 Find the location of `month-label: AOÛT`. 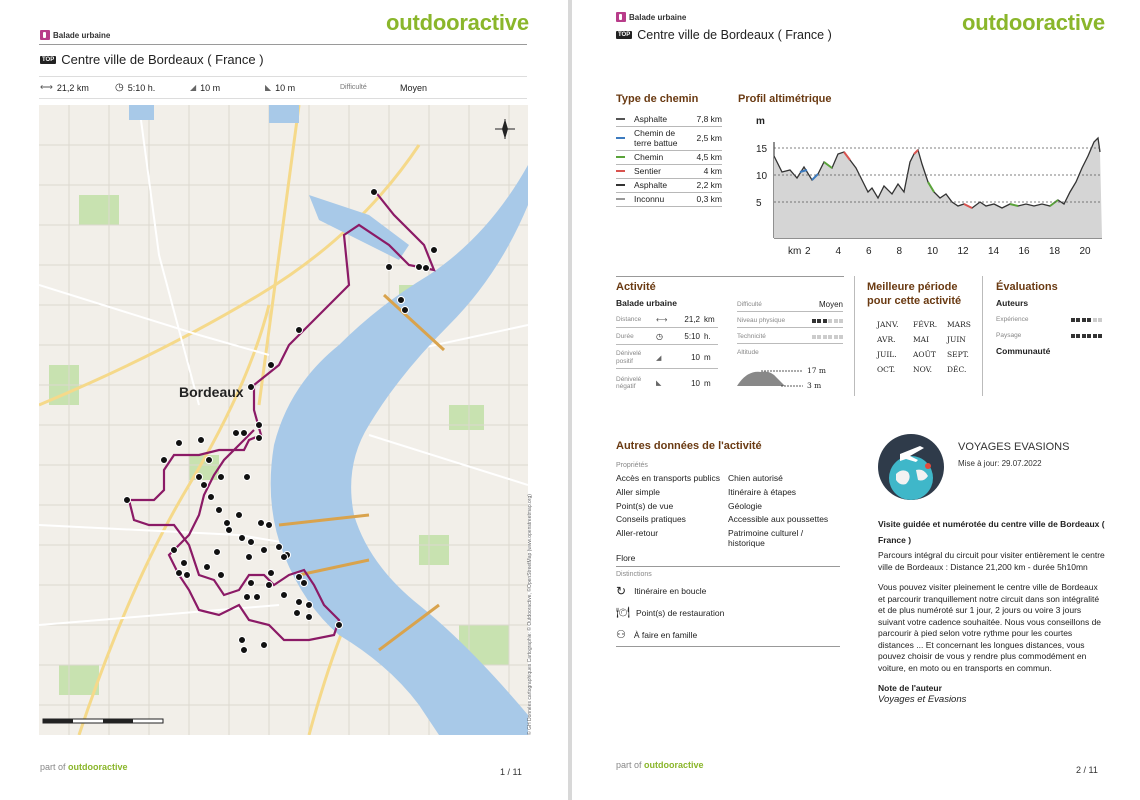

month-label: AOÛT is located at coordinates (924, 354).